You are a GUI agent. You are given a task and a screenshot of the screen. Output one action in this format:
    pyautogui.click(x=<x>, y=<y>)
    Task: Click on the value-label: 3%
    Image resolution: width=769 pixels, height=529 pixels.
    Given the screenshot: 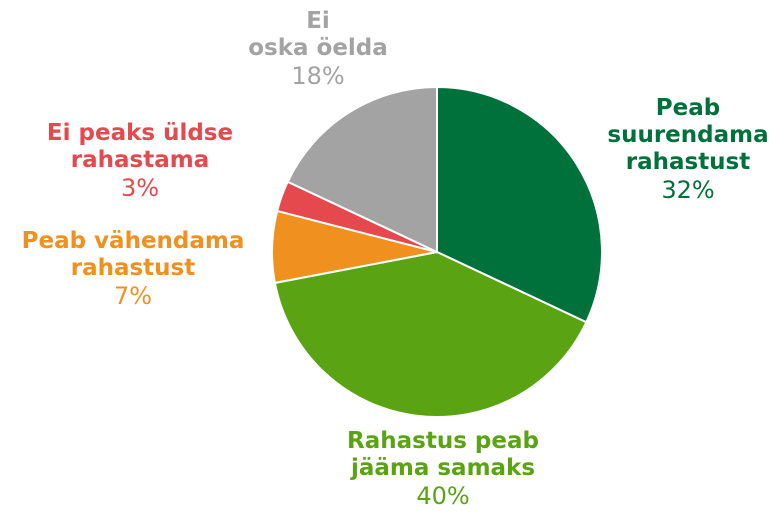 What is the action you would take?
    pyautogui.click(x=140, y=188)
    